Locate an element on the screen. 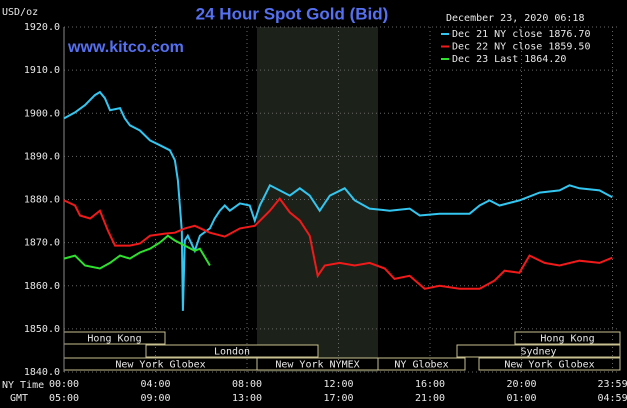  x-tick-label: 08:00 is located at coordinates (247, 384).